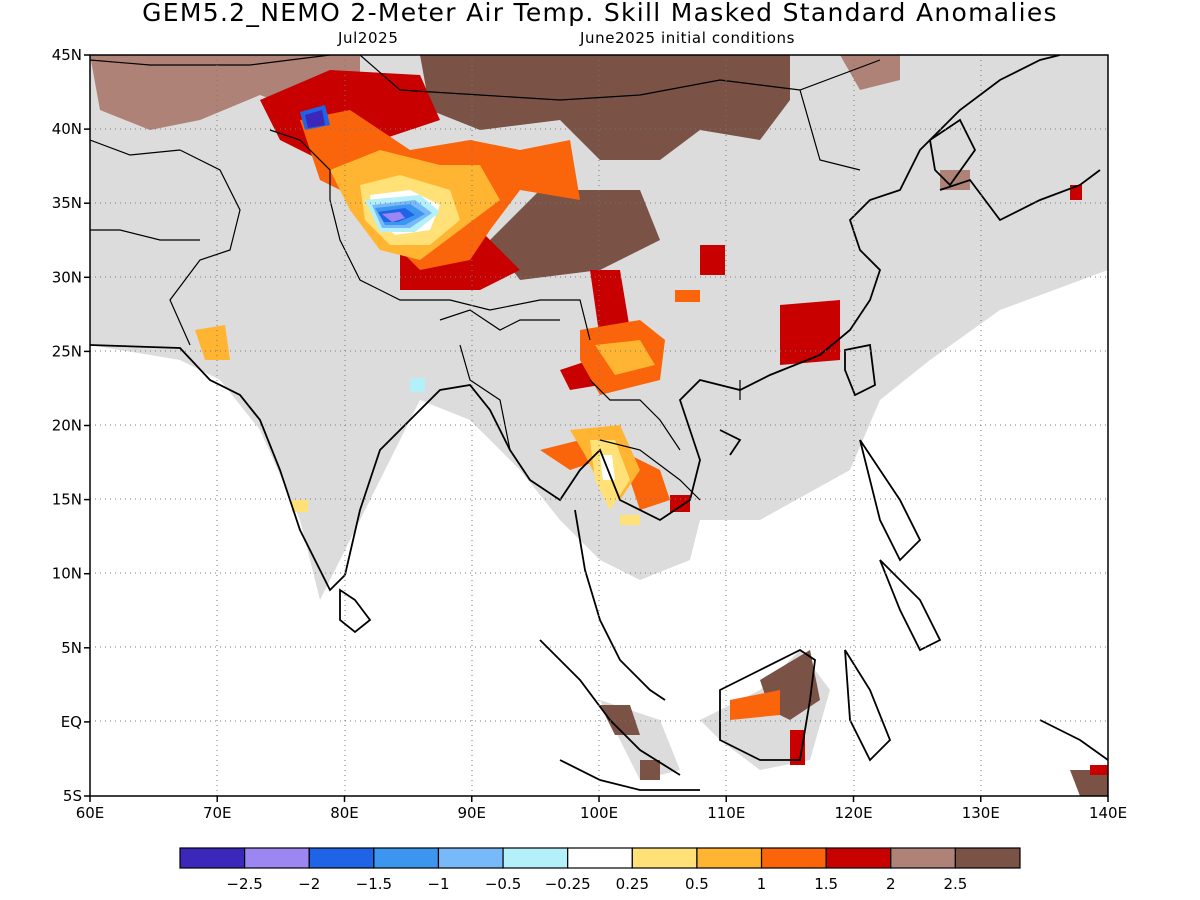 The width and height of the screenshot is (1200, 900). I want to click on lat-tick-label: 25N, so click(67, 351).